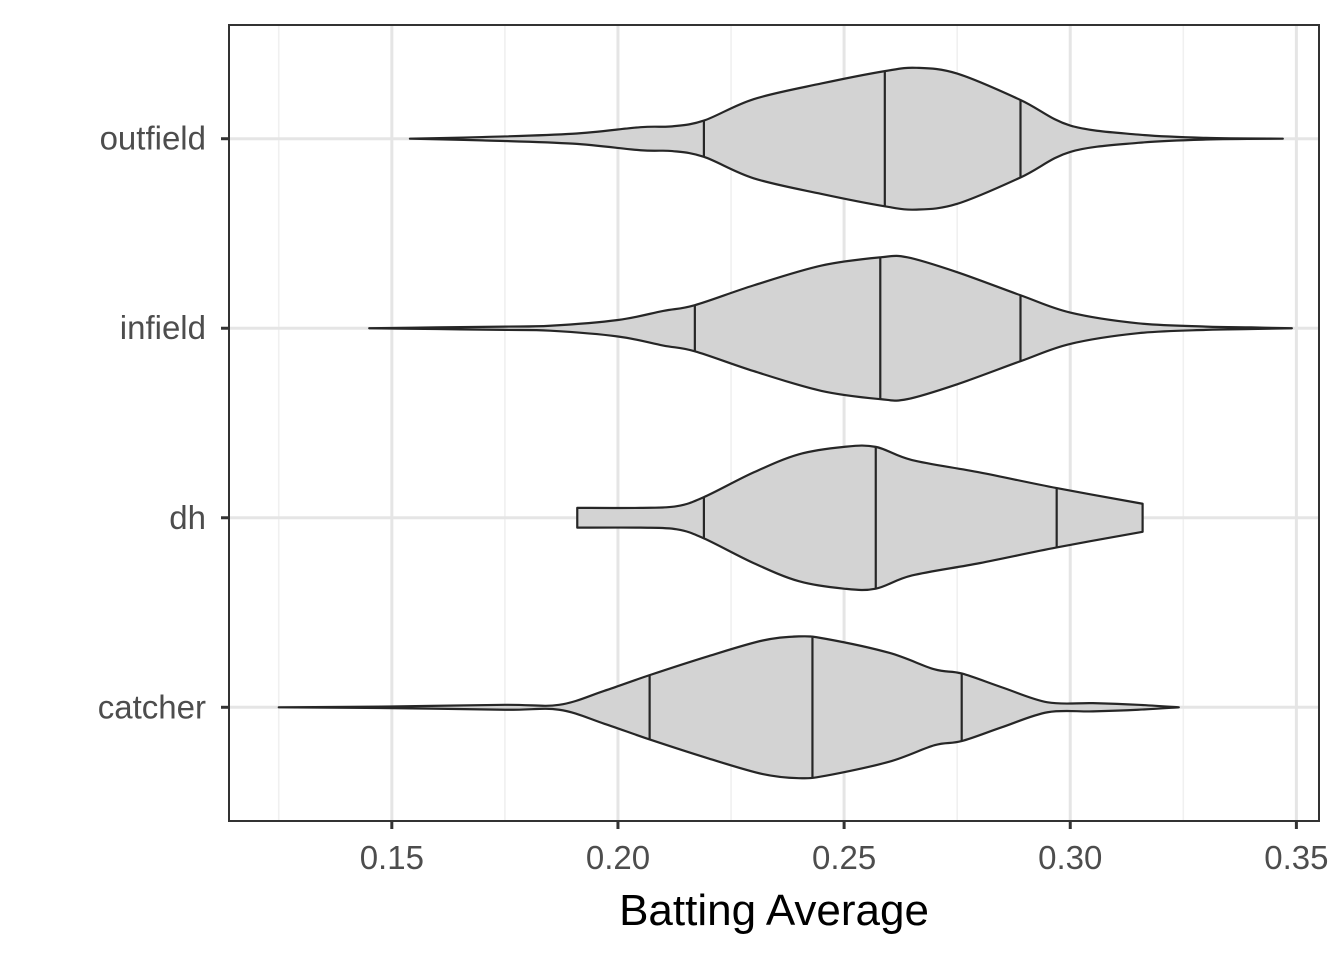  What do you see at coordinates (163, 327) in the screenshot?
I see `y-tick-label-infield: infield` at bounding box center [163, 327].